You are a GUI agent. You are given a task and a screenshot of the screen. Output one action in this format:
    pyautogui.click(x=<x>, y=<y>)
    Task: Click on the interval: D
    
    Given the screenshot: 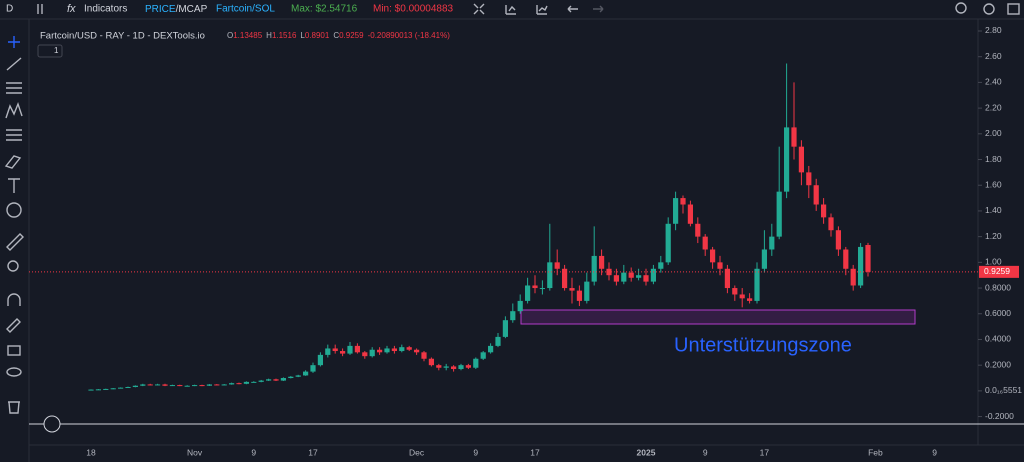 What is the action you would take?
    pyautogui.click(x=9, y=9)
    